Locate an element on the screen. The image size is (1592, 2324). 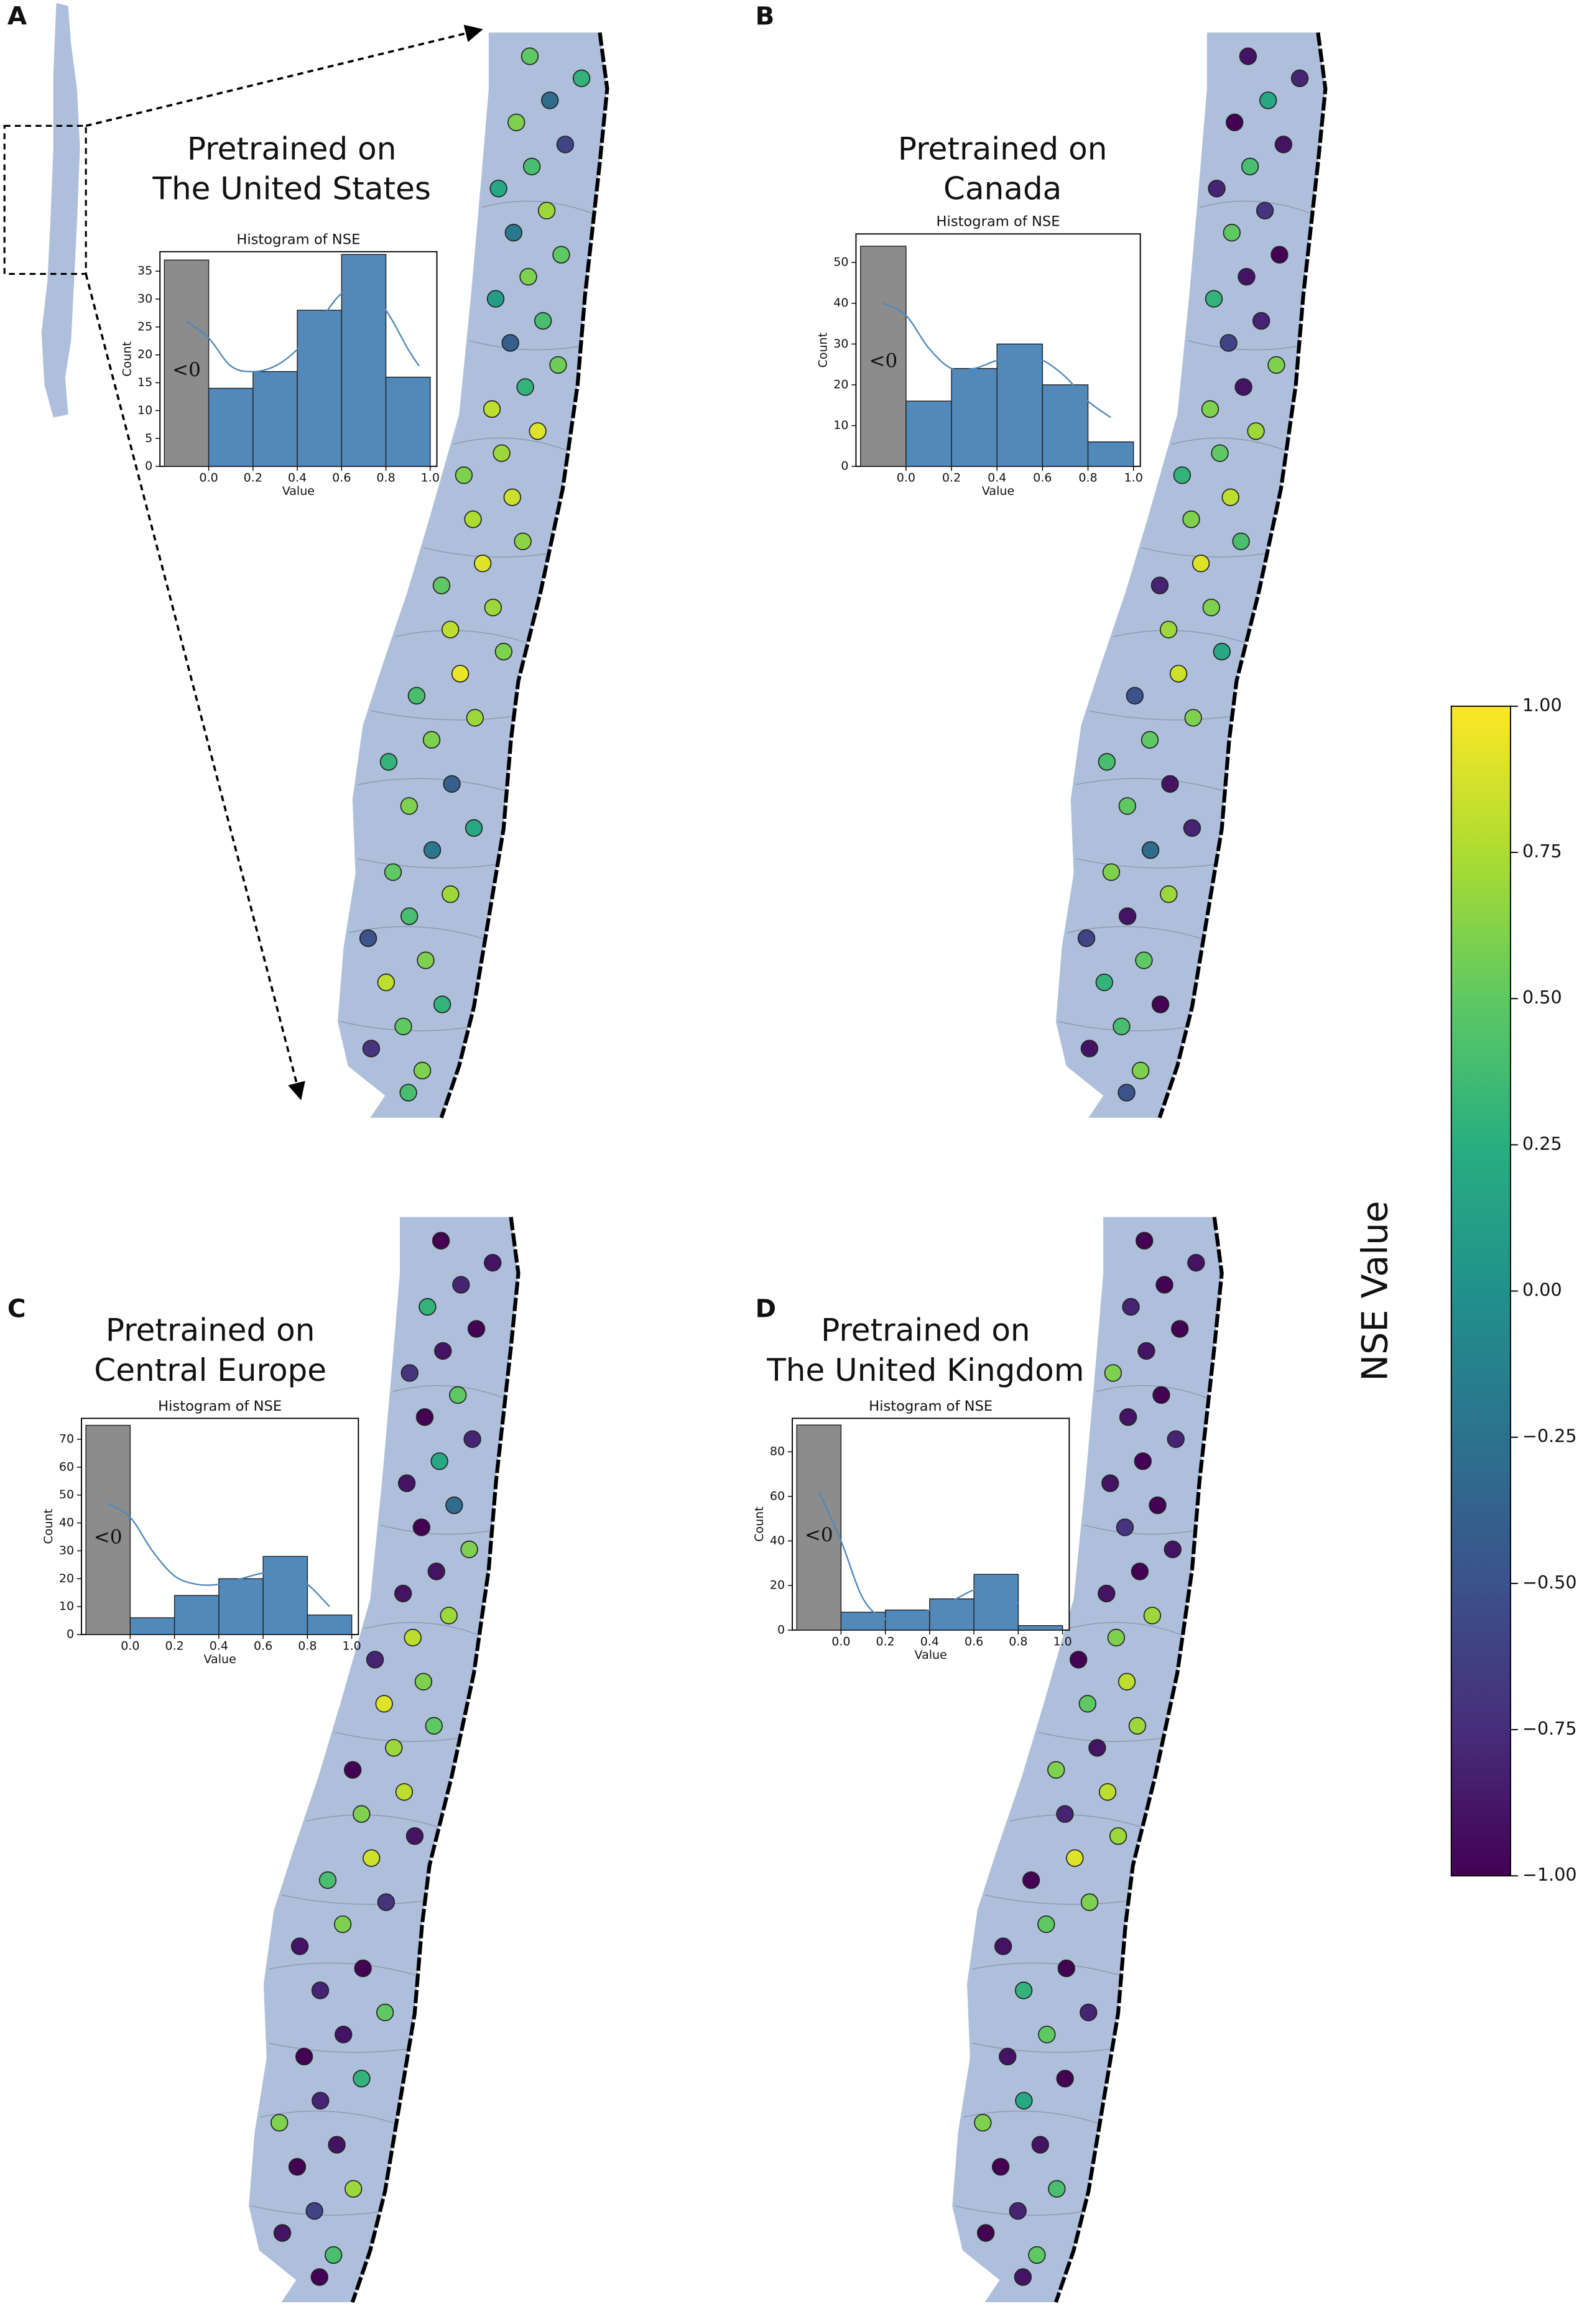
y-tick-label: 80 is located at coordinates (777, 1452).